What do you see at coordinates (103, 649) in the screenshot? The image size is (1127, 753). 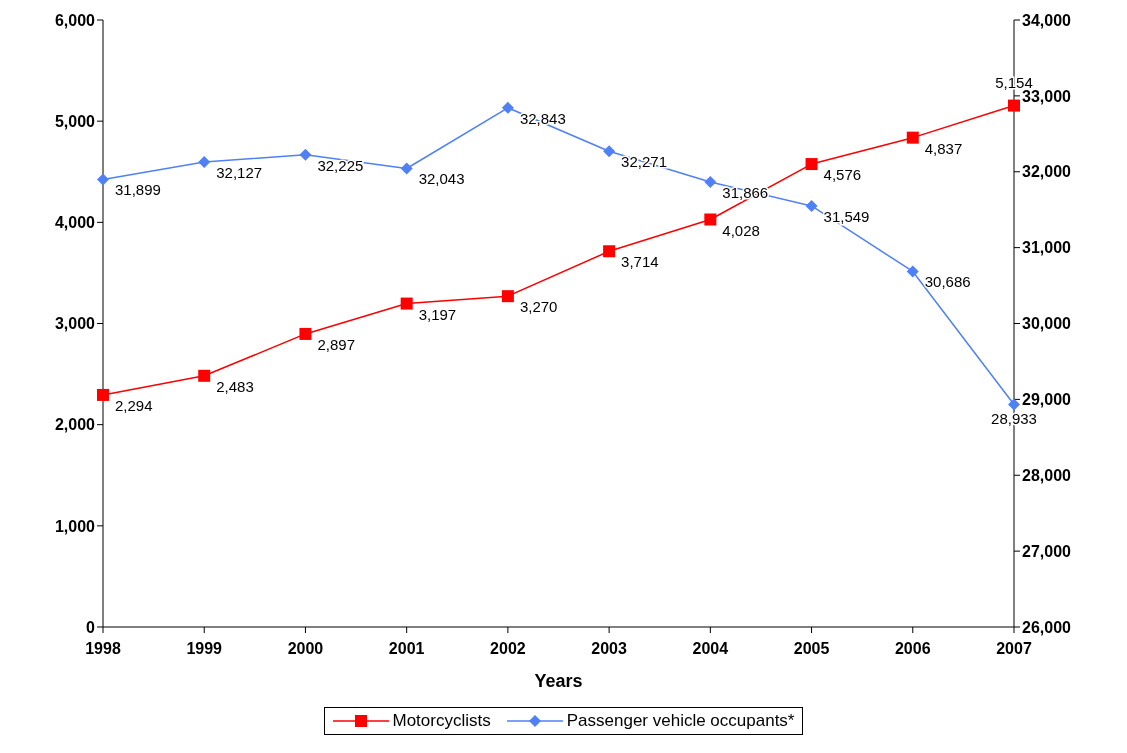 I see `x-tick-label: 1998` at bounding box center [103, 649].